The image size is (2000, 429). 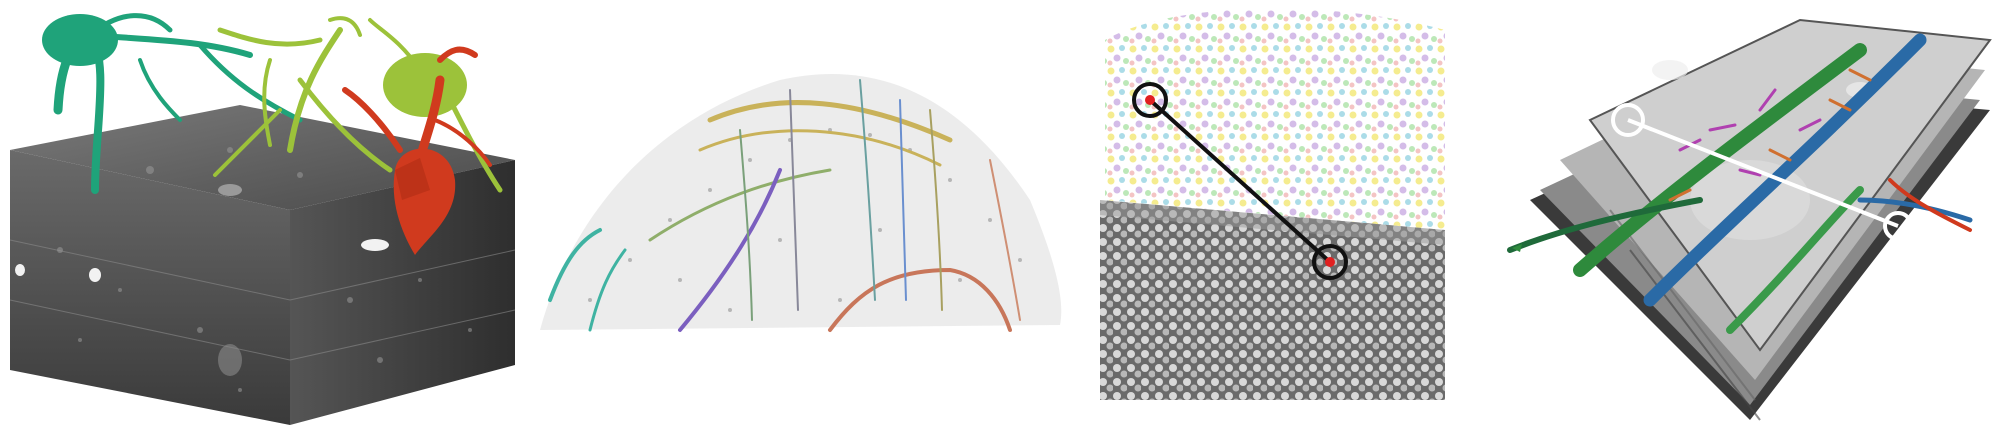 I want to click on nuclei-link-line, so click(x=1240, y=181).